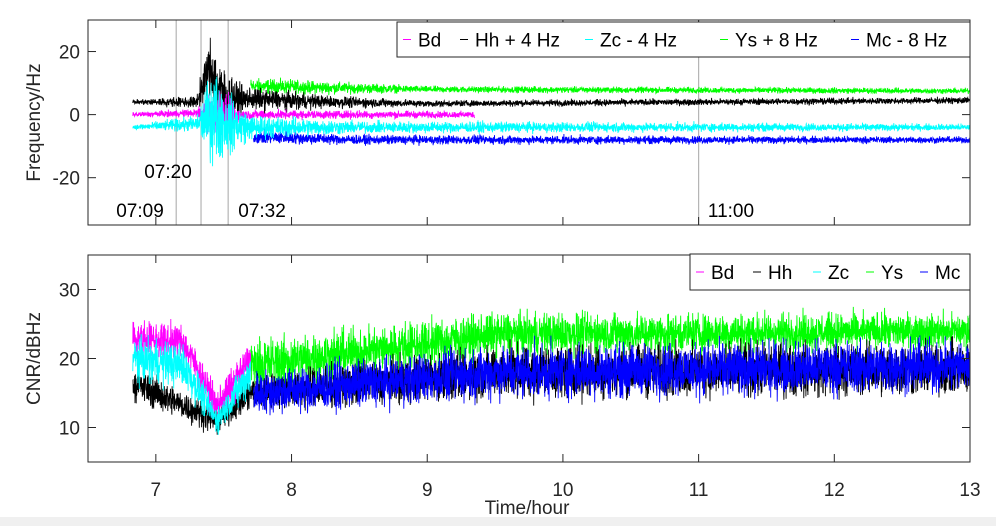  I want to click on legend: Bd Hh Zc Ys Mc, so click(830, 272).